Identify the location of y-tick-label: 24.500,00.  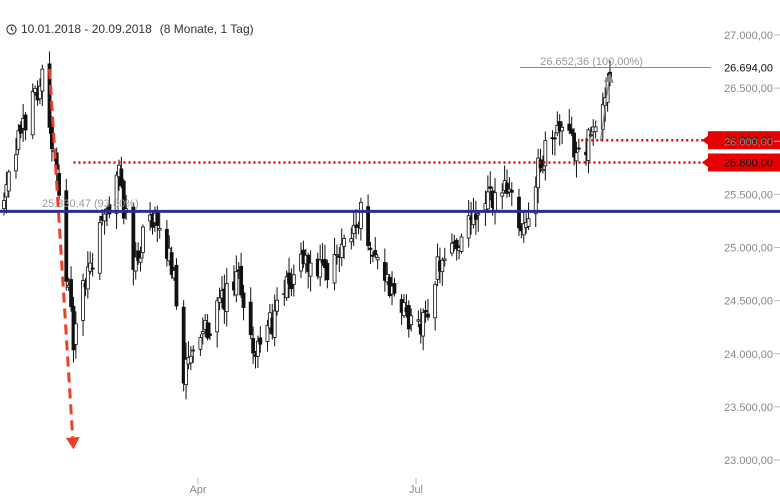
(748, 302).